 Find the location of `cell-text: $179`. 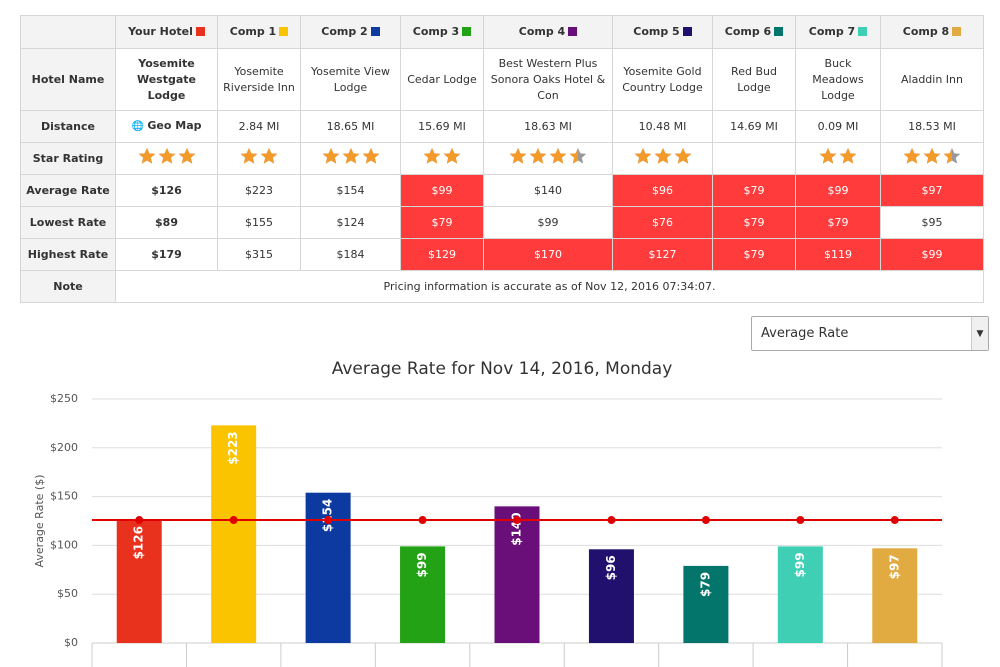

cell-text: $179 is located at coordinates (166, 254).